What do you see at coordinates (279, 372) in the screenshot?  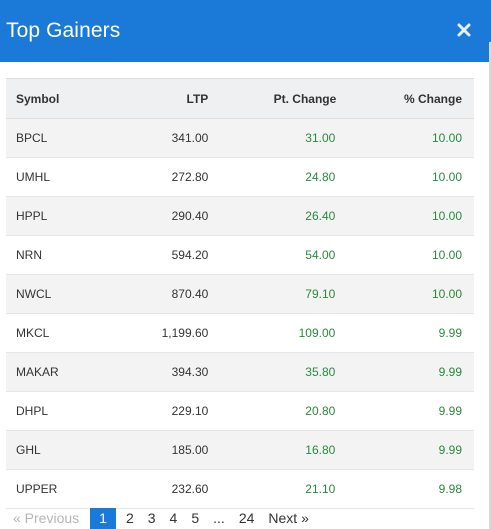 I see `cell-pt-change: 35.80` at bounding box center [279, 372].